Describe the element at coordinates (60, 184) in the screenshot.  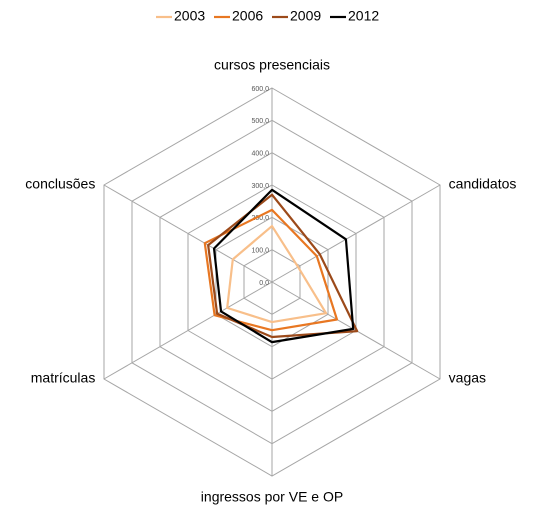
I see `category-label: conclusões` at that location.